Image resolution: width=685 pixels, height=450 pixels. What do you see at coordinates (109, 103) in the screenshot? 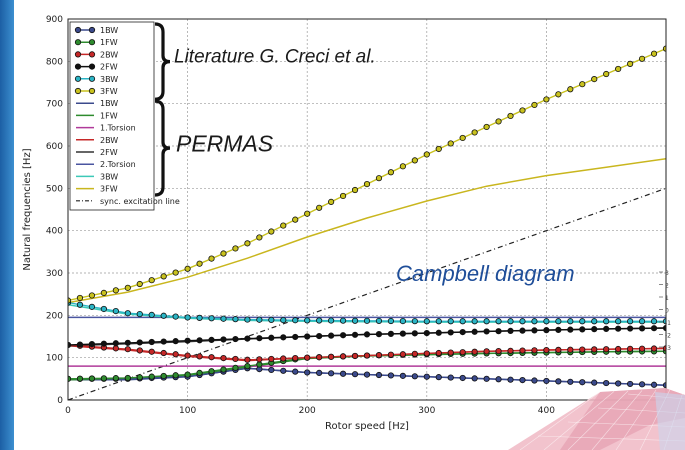
I see `legend-label: 1BW` at bounding box center [109, 103].